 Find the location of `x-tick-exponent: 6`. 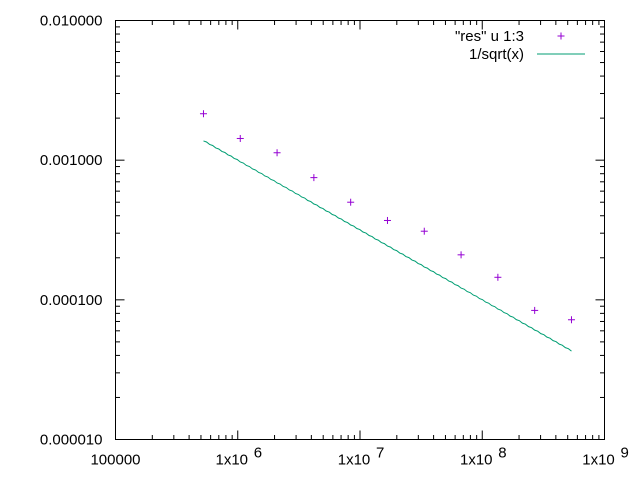

x-tick-exponent: 6 is located at coordinates (258, 453).